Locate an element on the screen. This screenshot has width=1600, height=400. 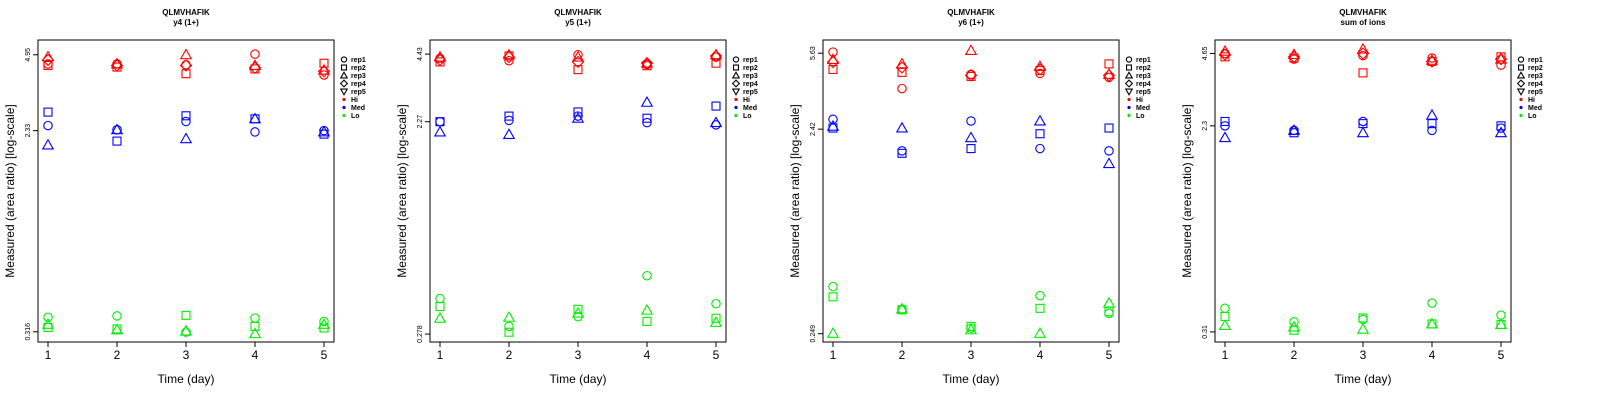
legend-marker-rep2 is located at coordinates (344, 67).